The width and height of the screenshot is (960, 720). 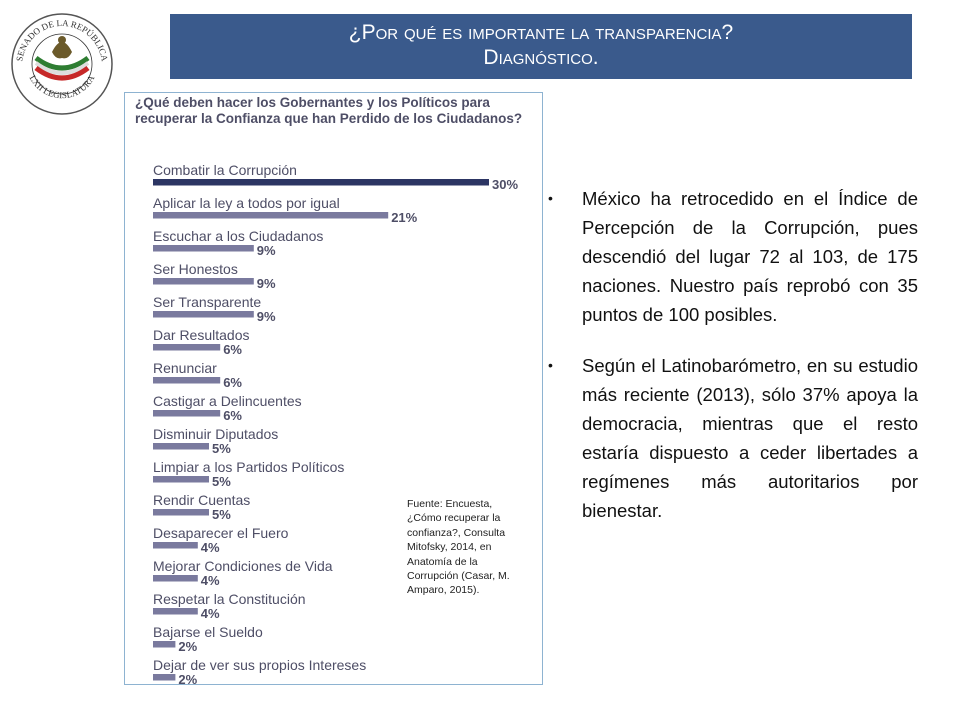 What do you see at coordinates (195, 269) in the screenshot?
I see `category-label-ser-honestos: Ser Honestos` at bounding box center [195, 269].